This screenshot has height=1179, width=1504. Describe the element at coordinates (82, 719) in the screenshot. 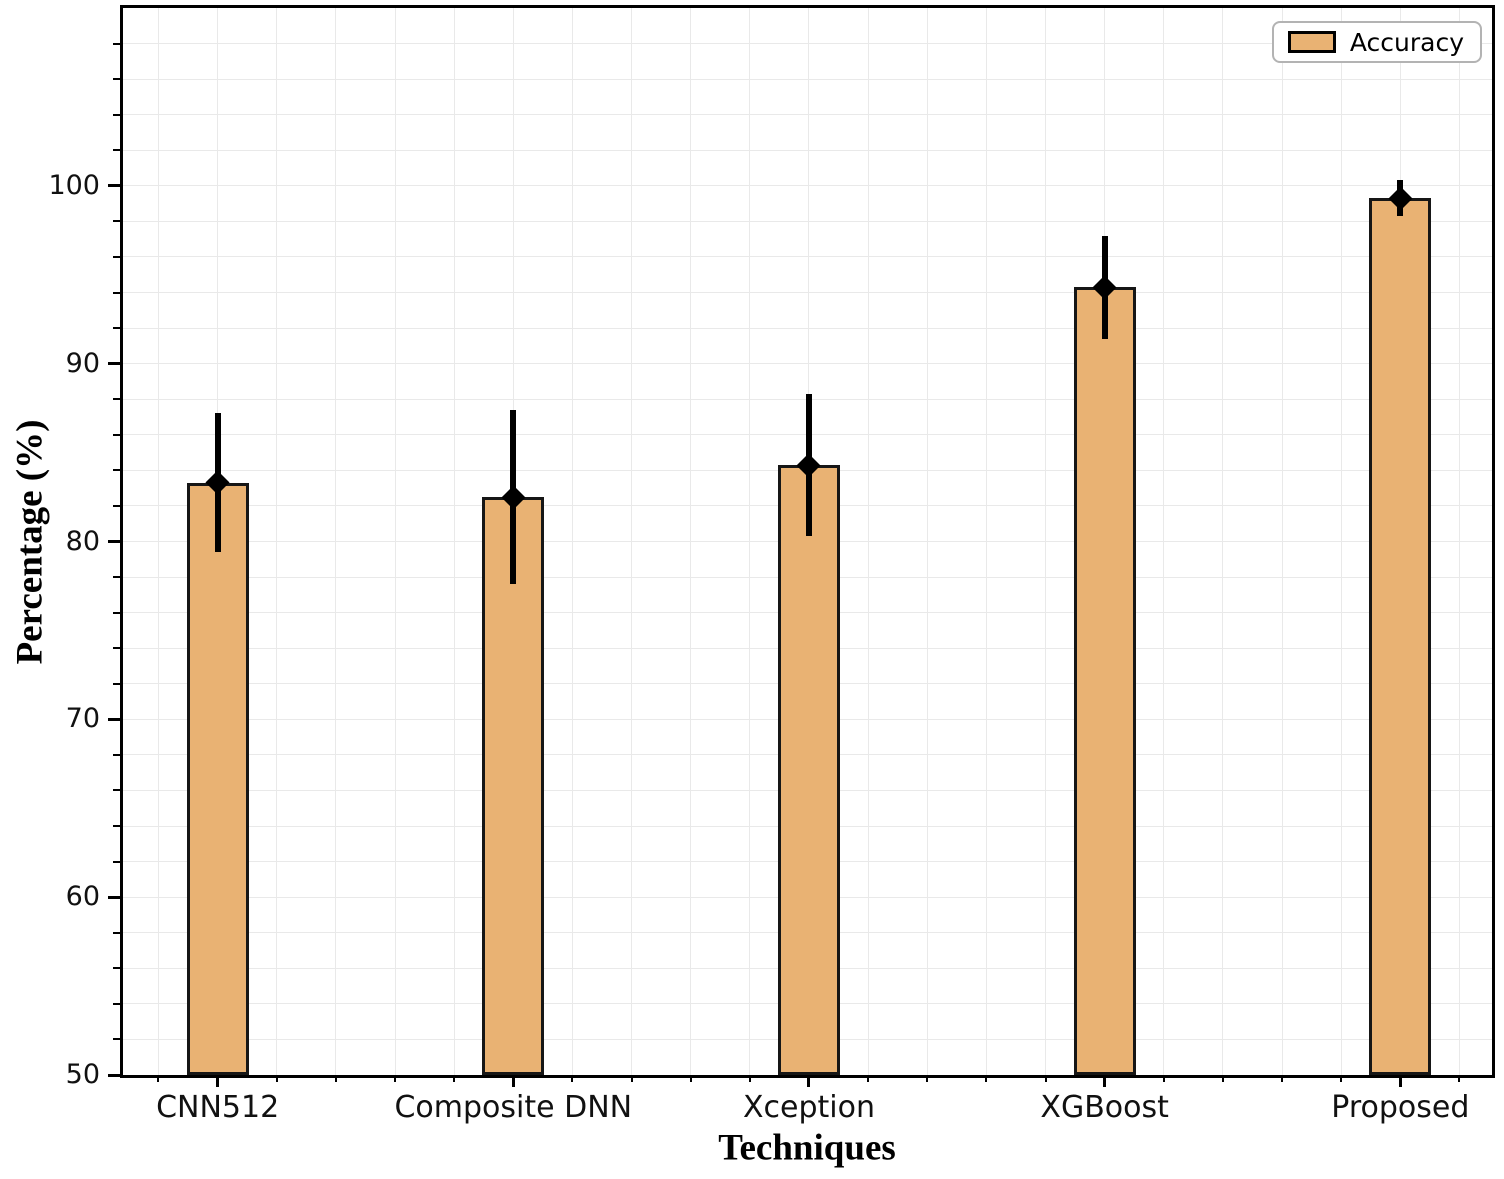

I see `y-axis-tick-label: 70` at that location.